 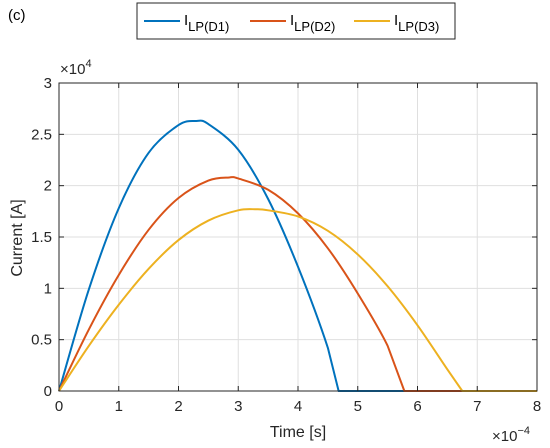 I want to click on y-multiplier: ×10⁴, so click(x=76, y=68).